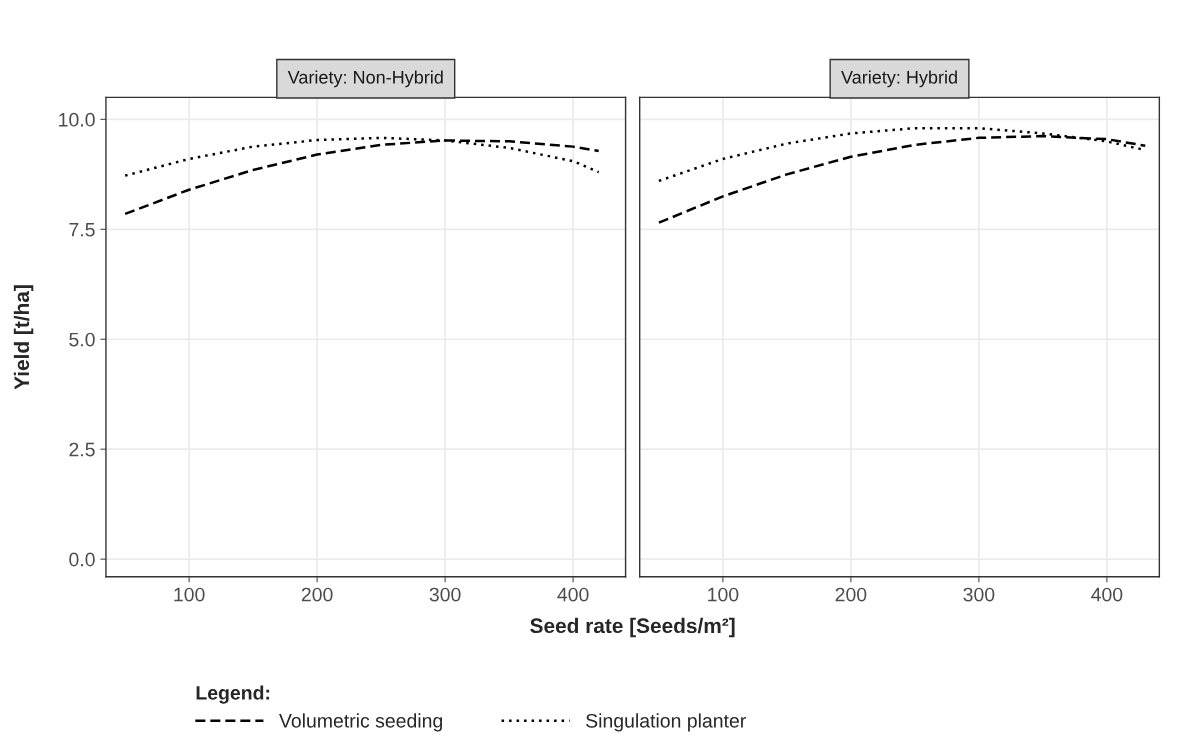 This screenshot has width=1177, height=749. What do you see at coordinates (632, 627) in the screenshot?
I see `x-axis-title: Seed rate [Seeds/m²]` at bounding box center [632, 627].